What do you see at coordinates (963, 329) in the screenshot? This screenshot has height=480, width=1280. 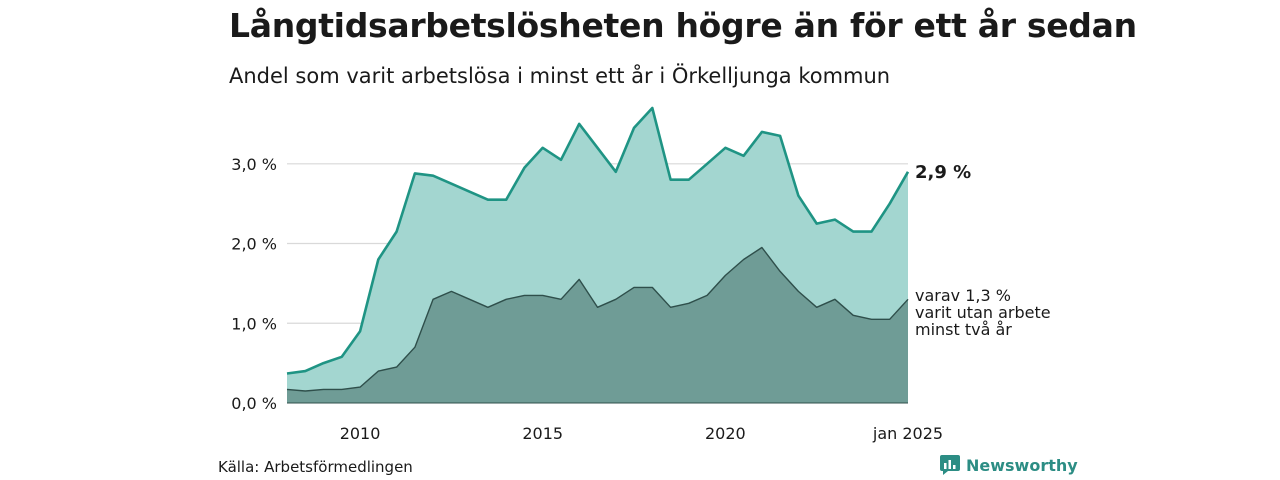 I see `two-year-end-label: minst två år` at bounding box center [963, 329].